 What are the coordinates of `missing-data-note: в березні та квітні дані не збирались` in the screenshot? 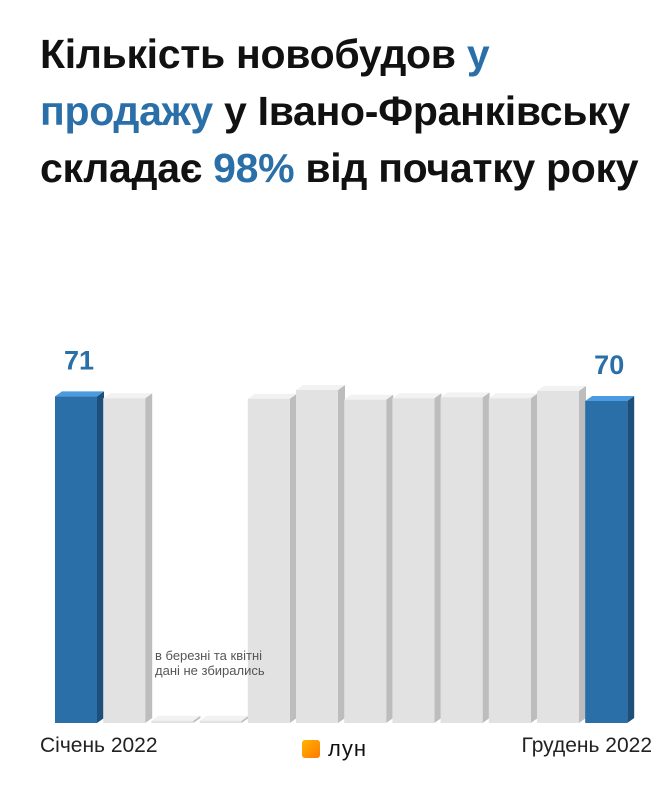 It's located at (210, 663).